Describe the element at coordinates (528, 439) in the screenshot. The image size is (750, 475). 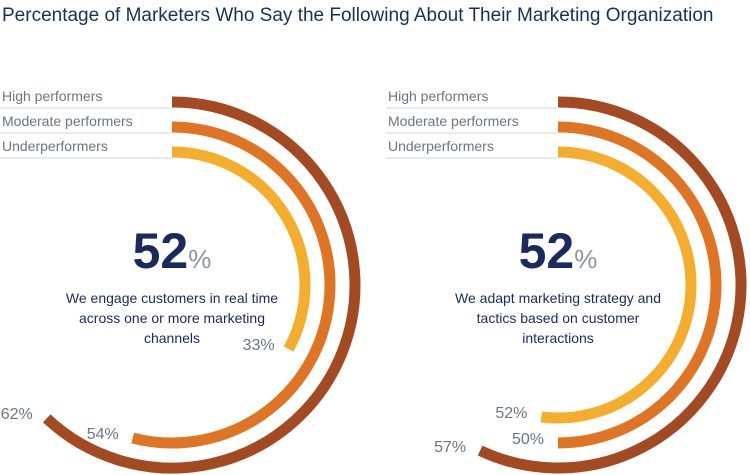
I see `value-label: 50%` at that location.